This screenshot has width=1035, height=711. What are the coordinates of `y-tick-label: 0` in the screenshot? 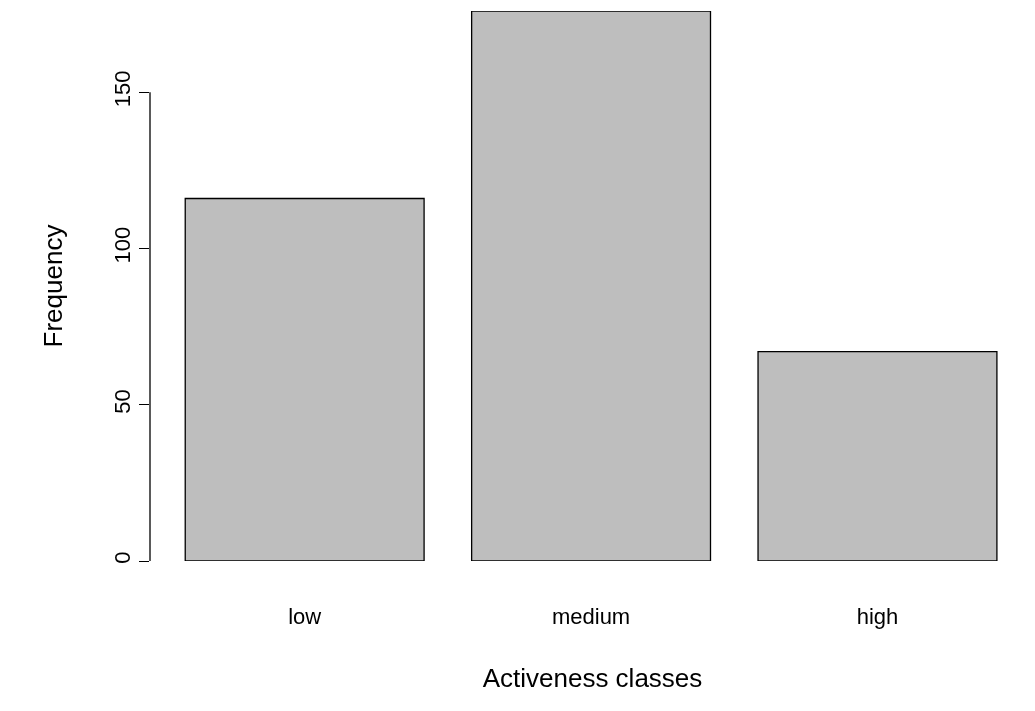 It's located at (123, 557).